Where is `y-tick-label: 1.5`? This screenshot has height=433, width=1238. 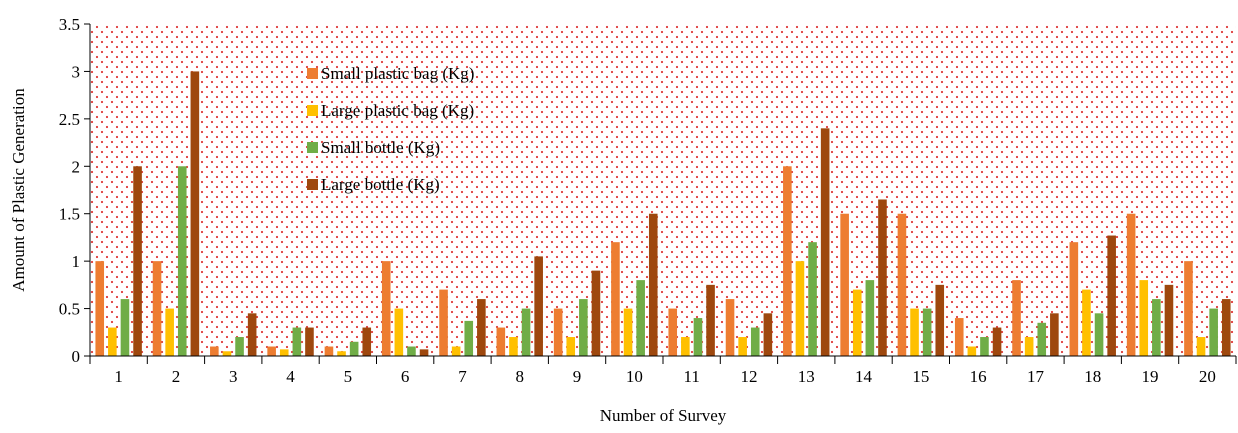 y-tick-label: 1.5 is located at coordinates (69, 214).